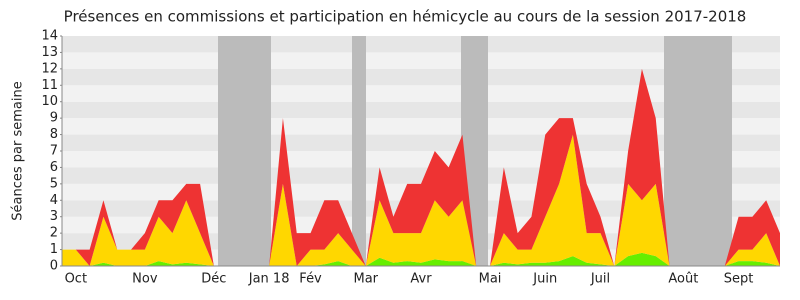  I want to click on x-tick-label: Sept, so click(739, 279).